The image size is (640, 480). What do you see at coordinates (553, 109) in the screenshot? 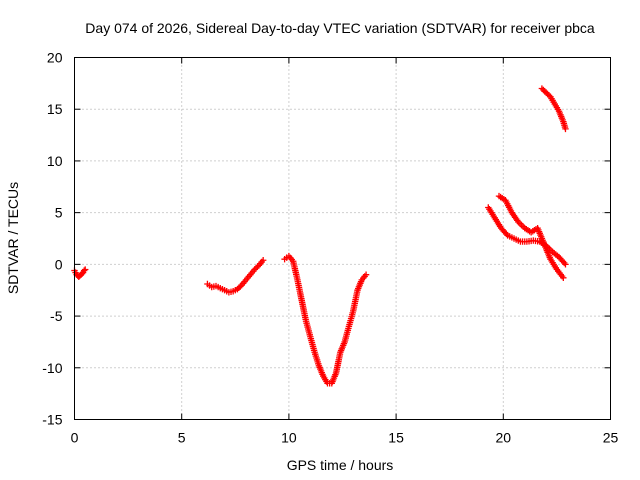
I see `series-arc6` at bounding box center [553, 109].